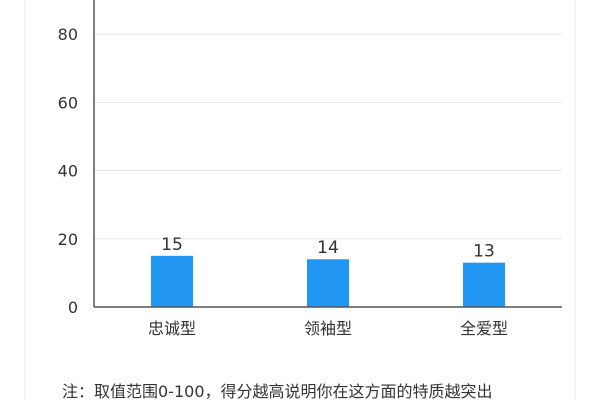 This screenshot has height=402, width=600. Describe the element at coordinates (68, 34) in the screenshot. I see `y-tick-label: 80` at that location.